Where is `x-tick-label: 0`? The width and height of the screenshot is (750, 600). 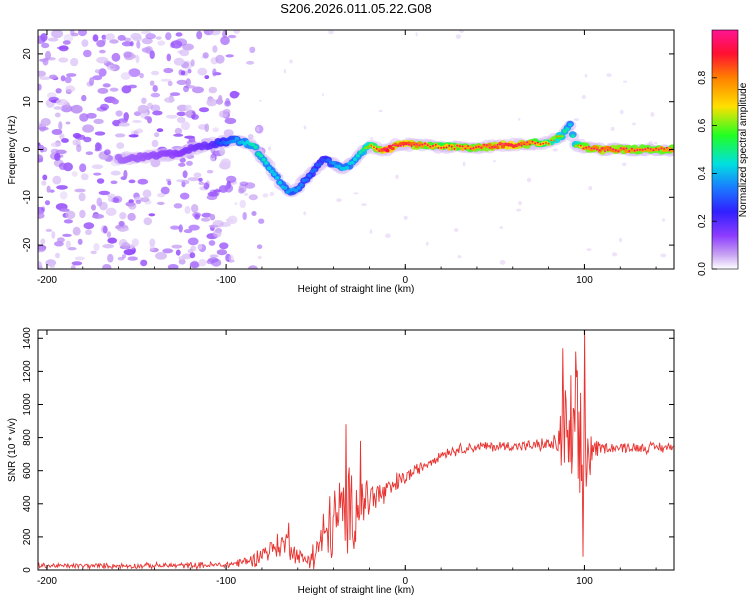
x-tick-label: 0 is located at coordinates (405, 581).